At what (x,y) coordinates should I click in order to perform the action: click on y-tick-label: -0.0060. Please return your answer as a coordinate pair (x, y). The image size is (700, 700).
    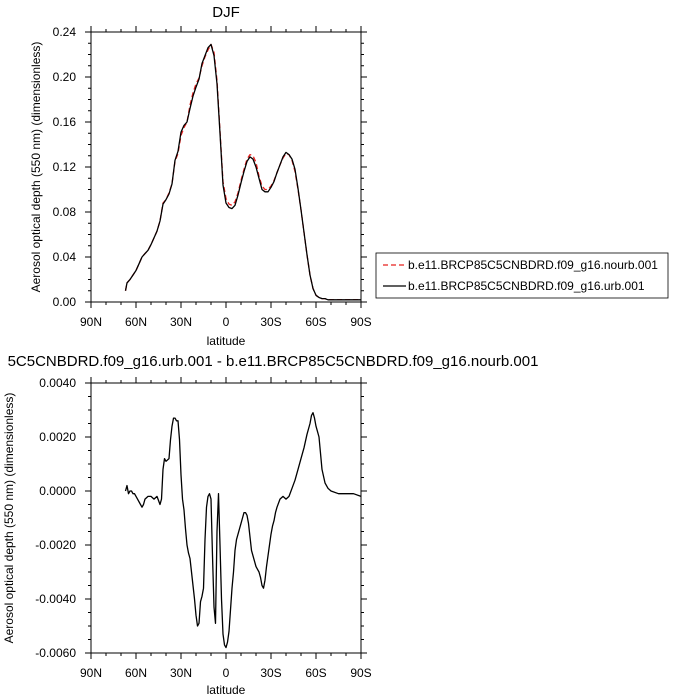
    Looking at the image, I should click on (55, 653).